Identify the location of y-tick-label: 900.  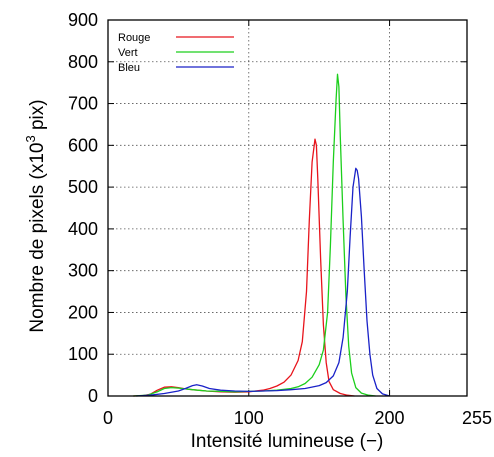
(83, 20).